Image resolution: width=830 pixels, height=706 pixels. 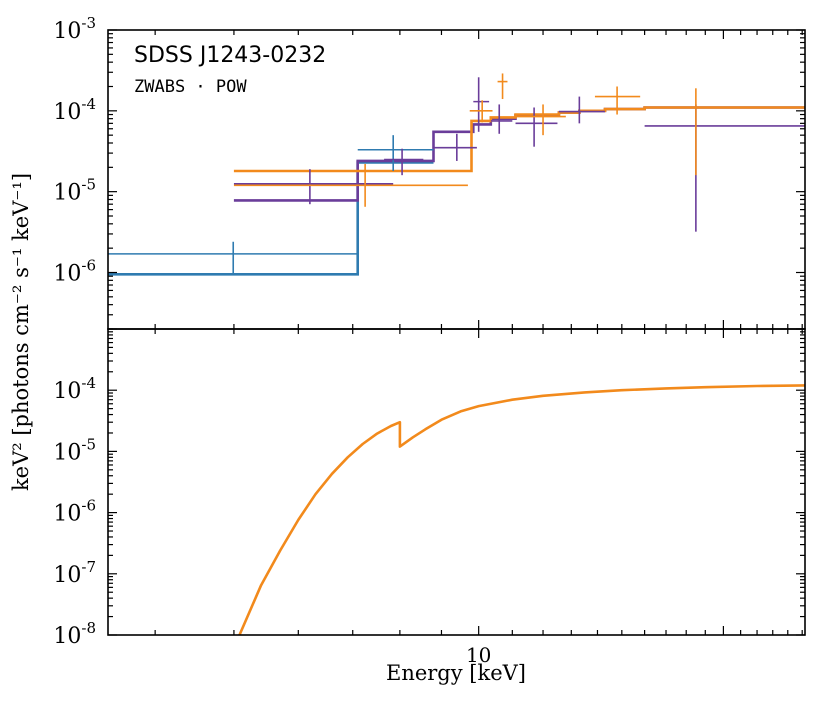 I want to click on top-y-tick-labels: 10⁻⁶ 10⁻⁵ 10⁻⁴ 10⁻³, so click(x=74, y=150).